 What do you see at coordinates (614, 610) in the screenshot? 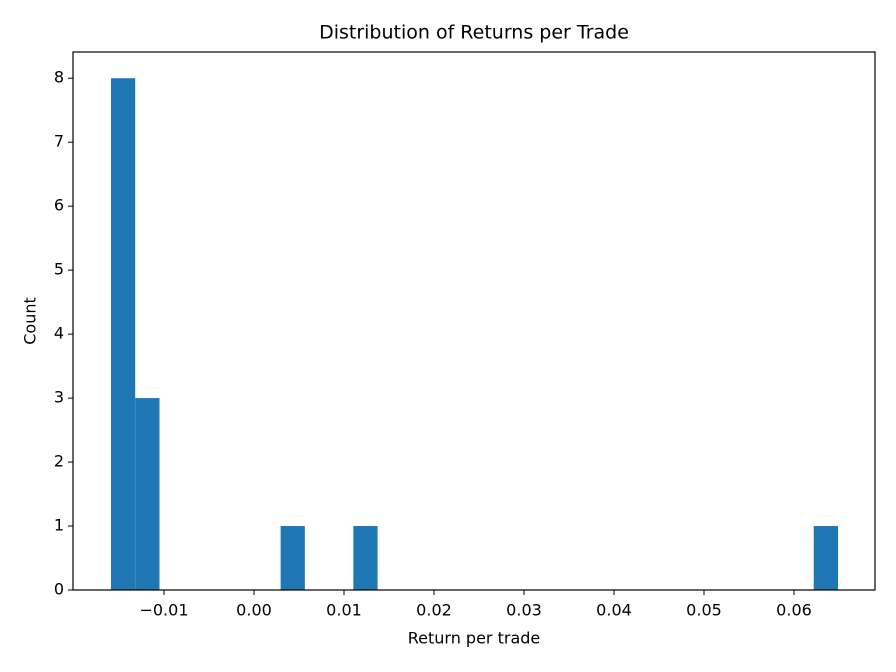
I see `x-tick-label: 0.04` at bounding box center [614, 610].